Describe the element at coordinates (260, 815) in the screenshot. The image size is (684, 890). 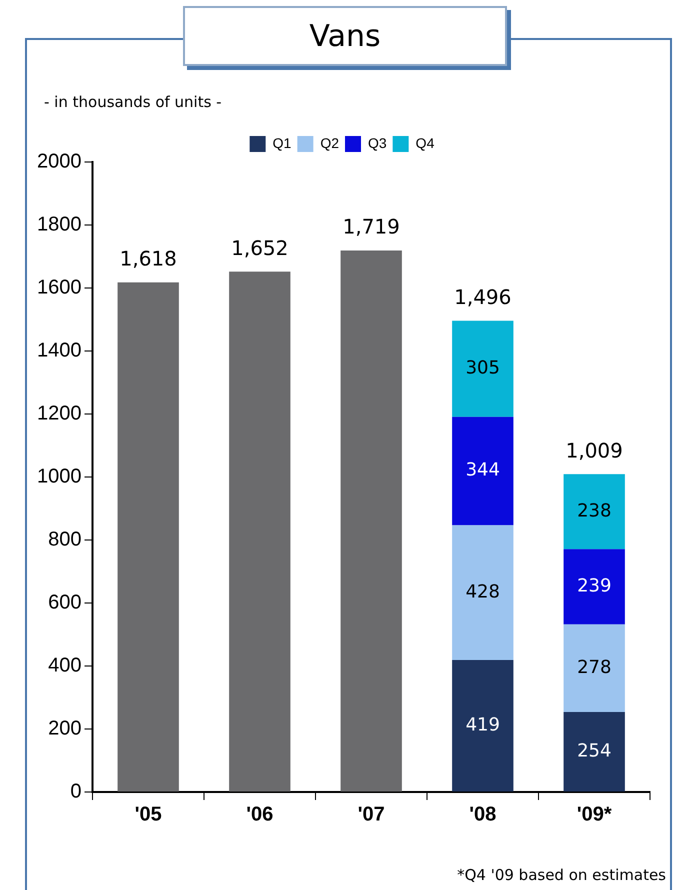
I see `x-tick-label: '06` at that location.